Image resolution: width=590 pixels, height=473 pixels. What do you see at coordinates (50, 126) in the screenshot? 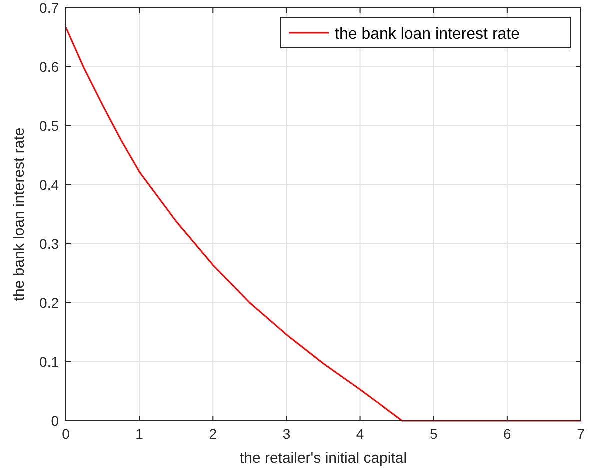
I see `y-tick-label: 0.5` at bounding box center [50, 126].